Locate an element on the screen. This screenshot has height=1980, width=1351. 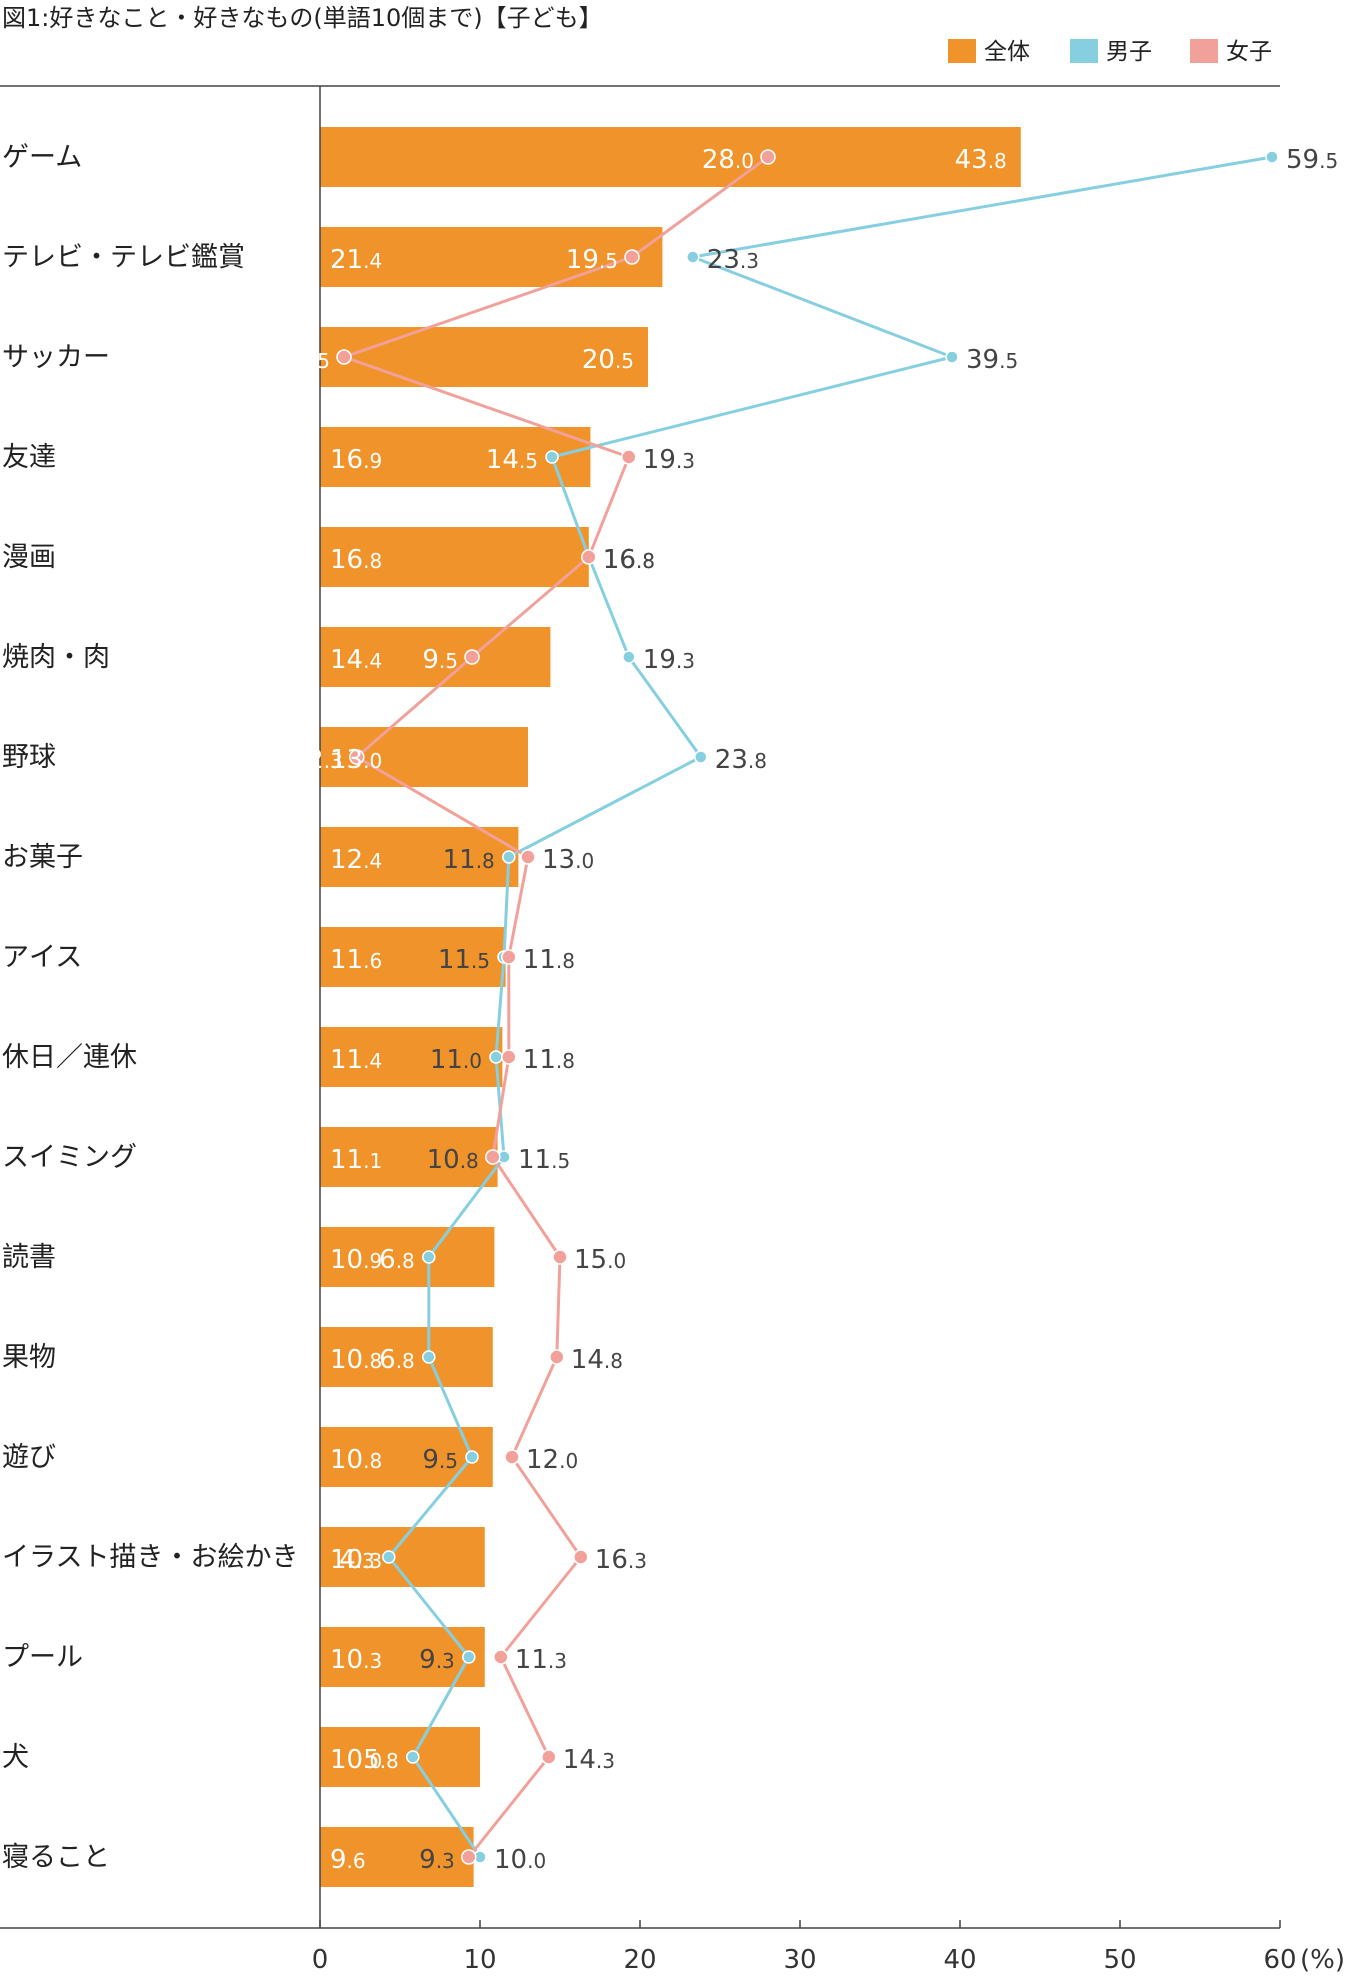
category-label: 漫画 is located at coordinates (29, 557).